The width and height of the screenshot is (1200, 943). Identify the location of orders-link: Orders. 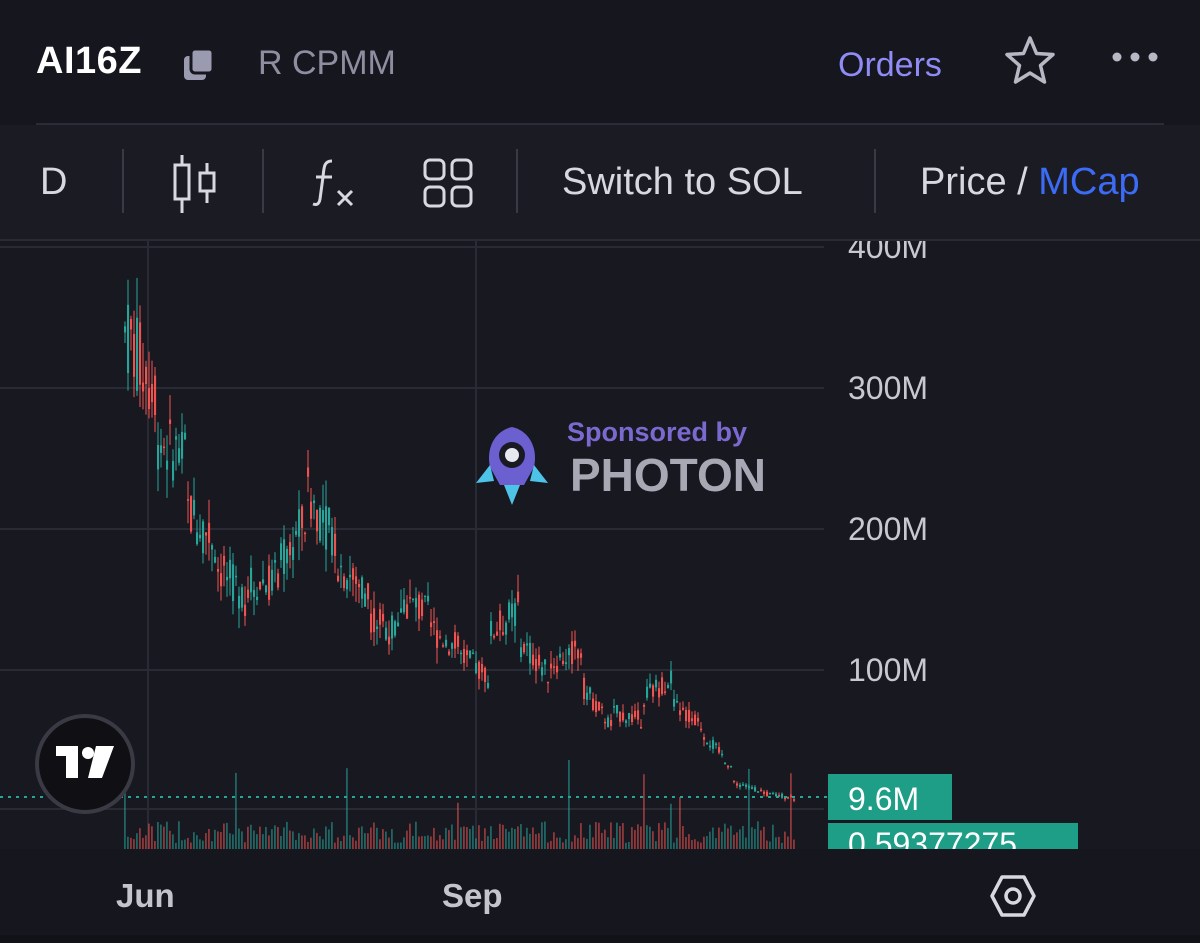
(890, 65).